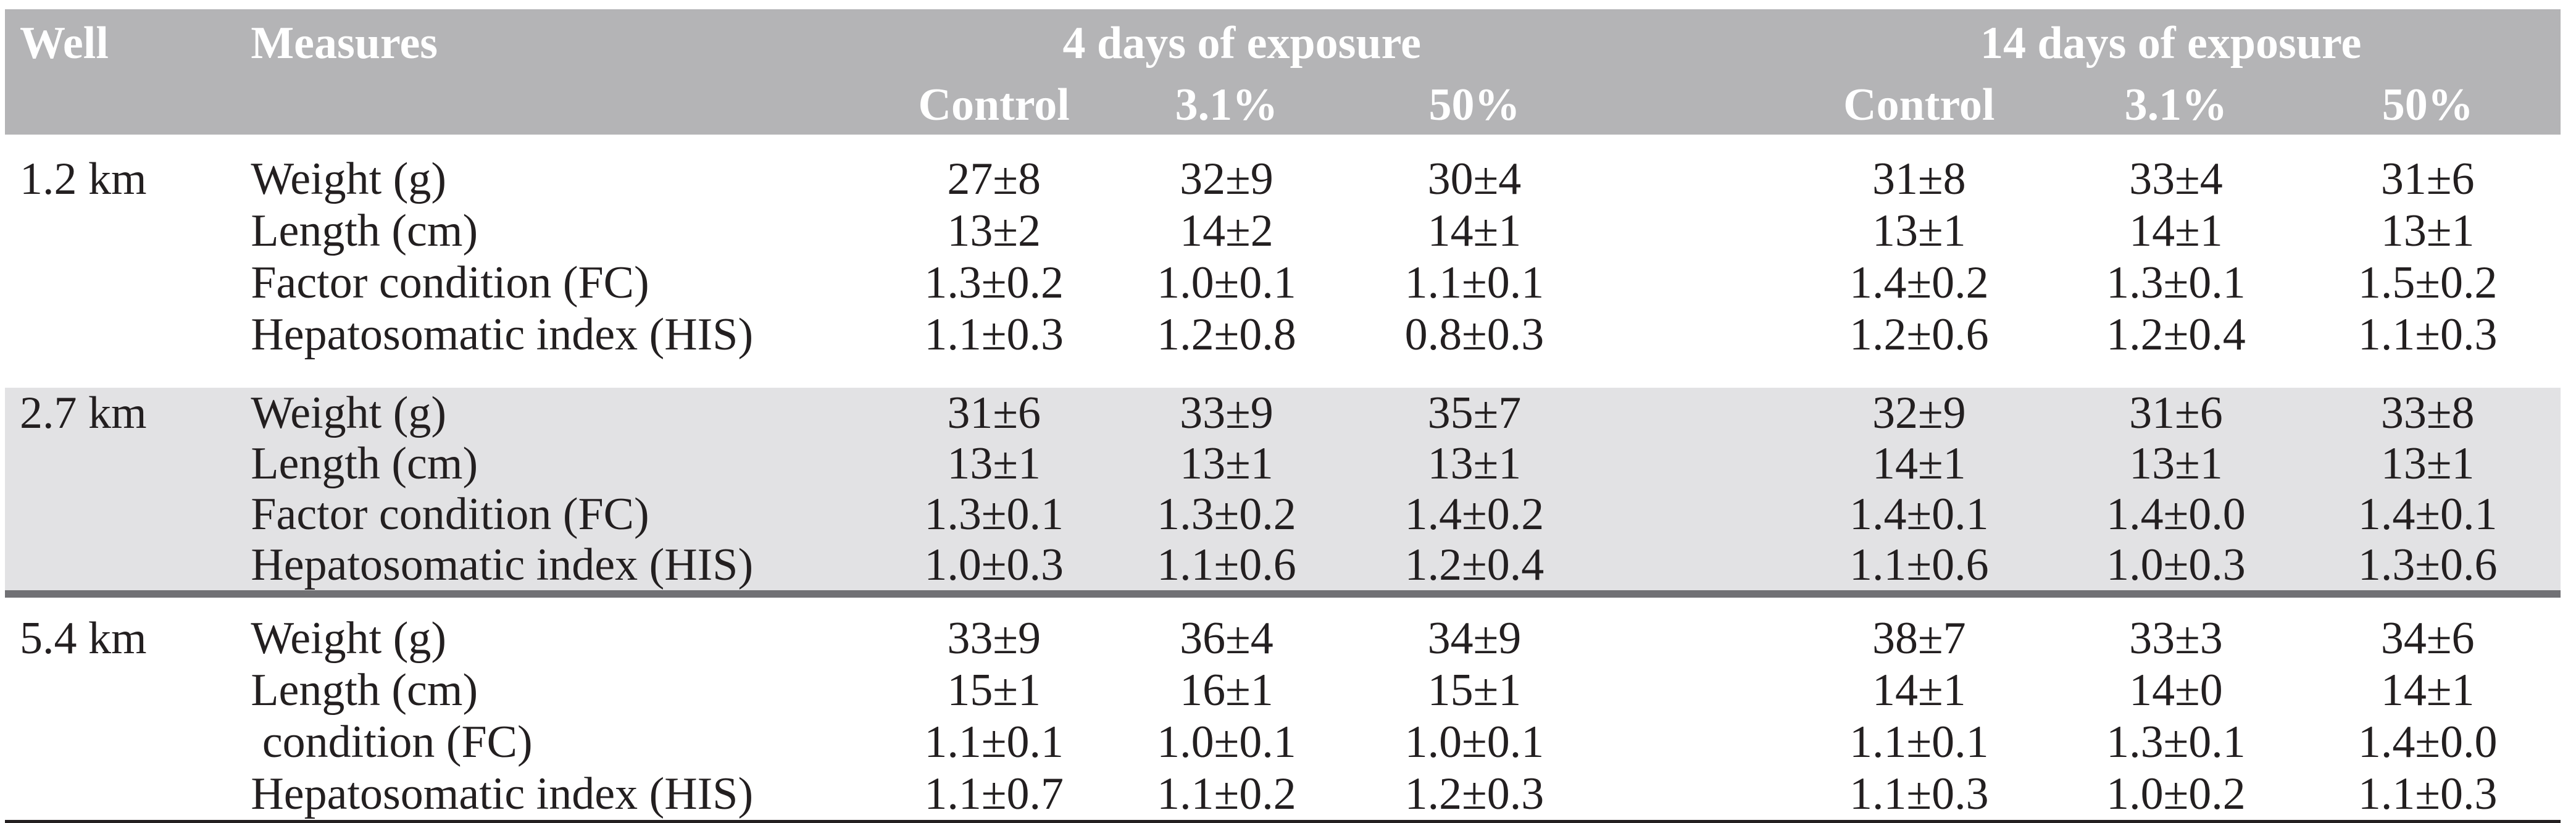 The height and width of the screenshot is (823, 2576). I want to click on cell-value: 35±7, so click(1474, 413).